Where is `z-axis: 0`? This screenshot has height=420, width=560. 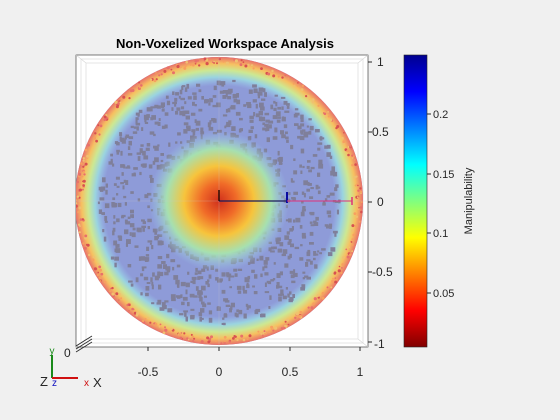
z-axis: 0 is located at coordinates (78, 347).